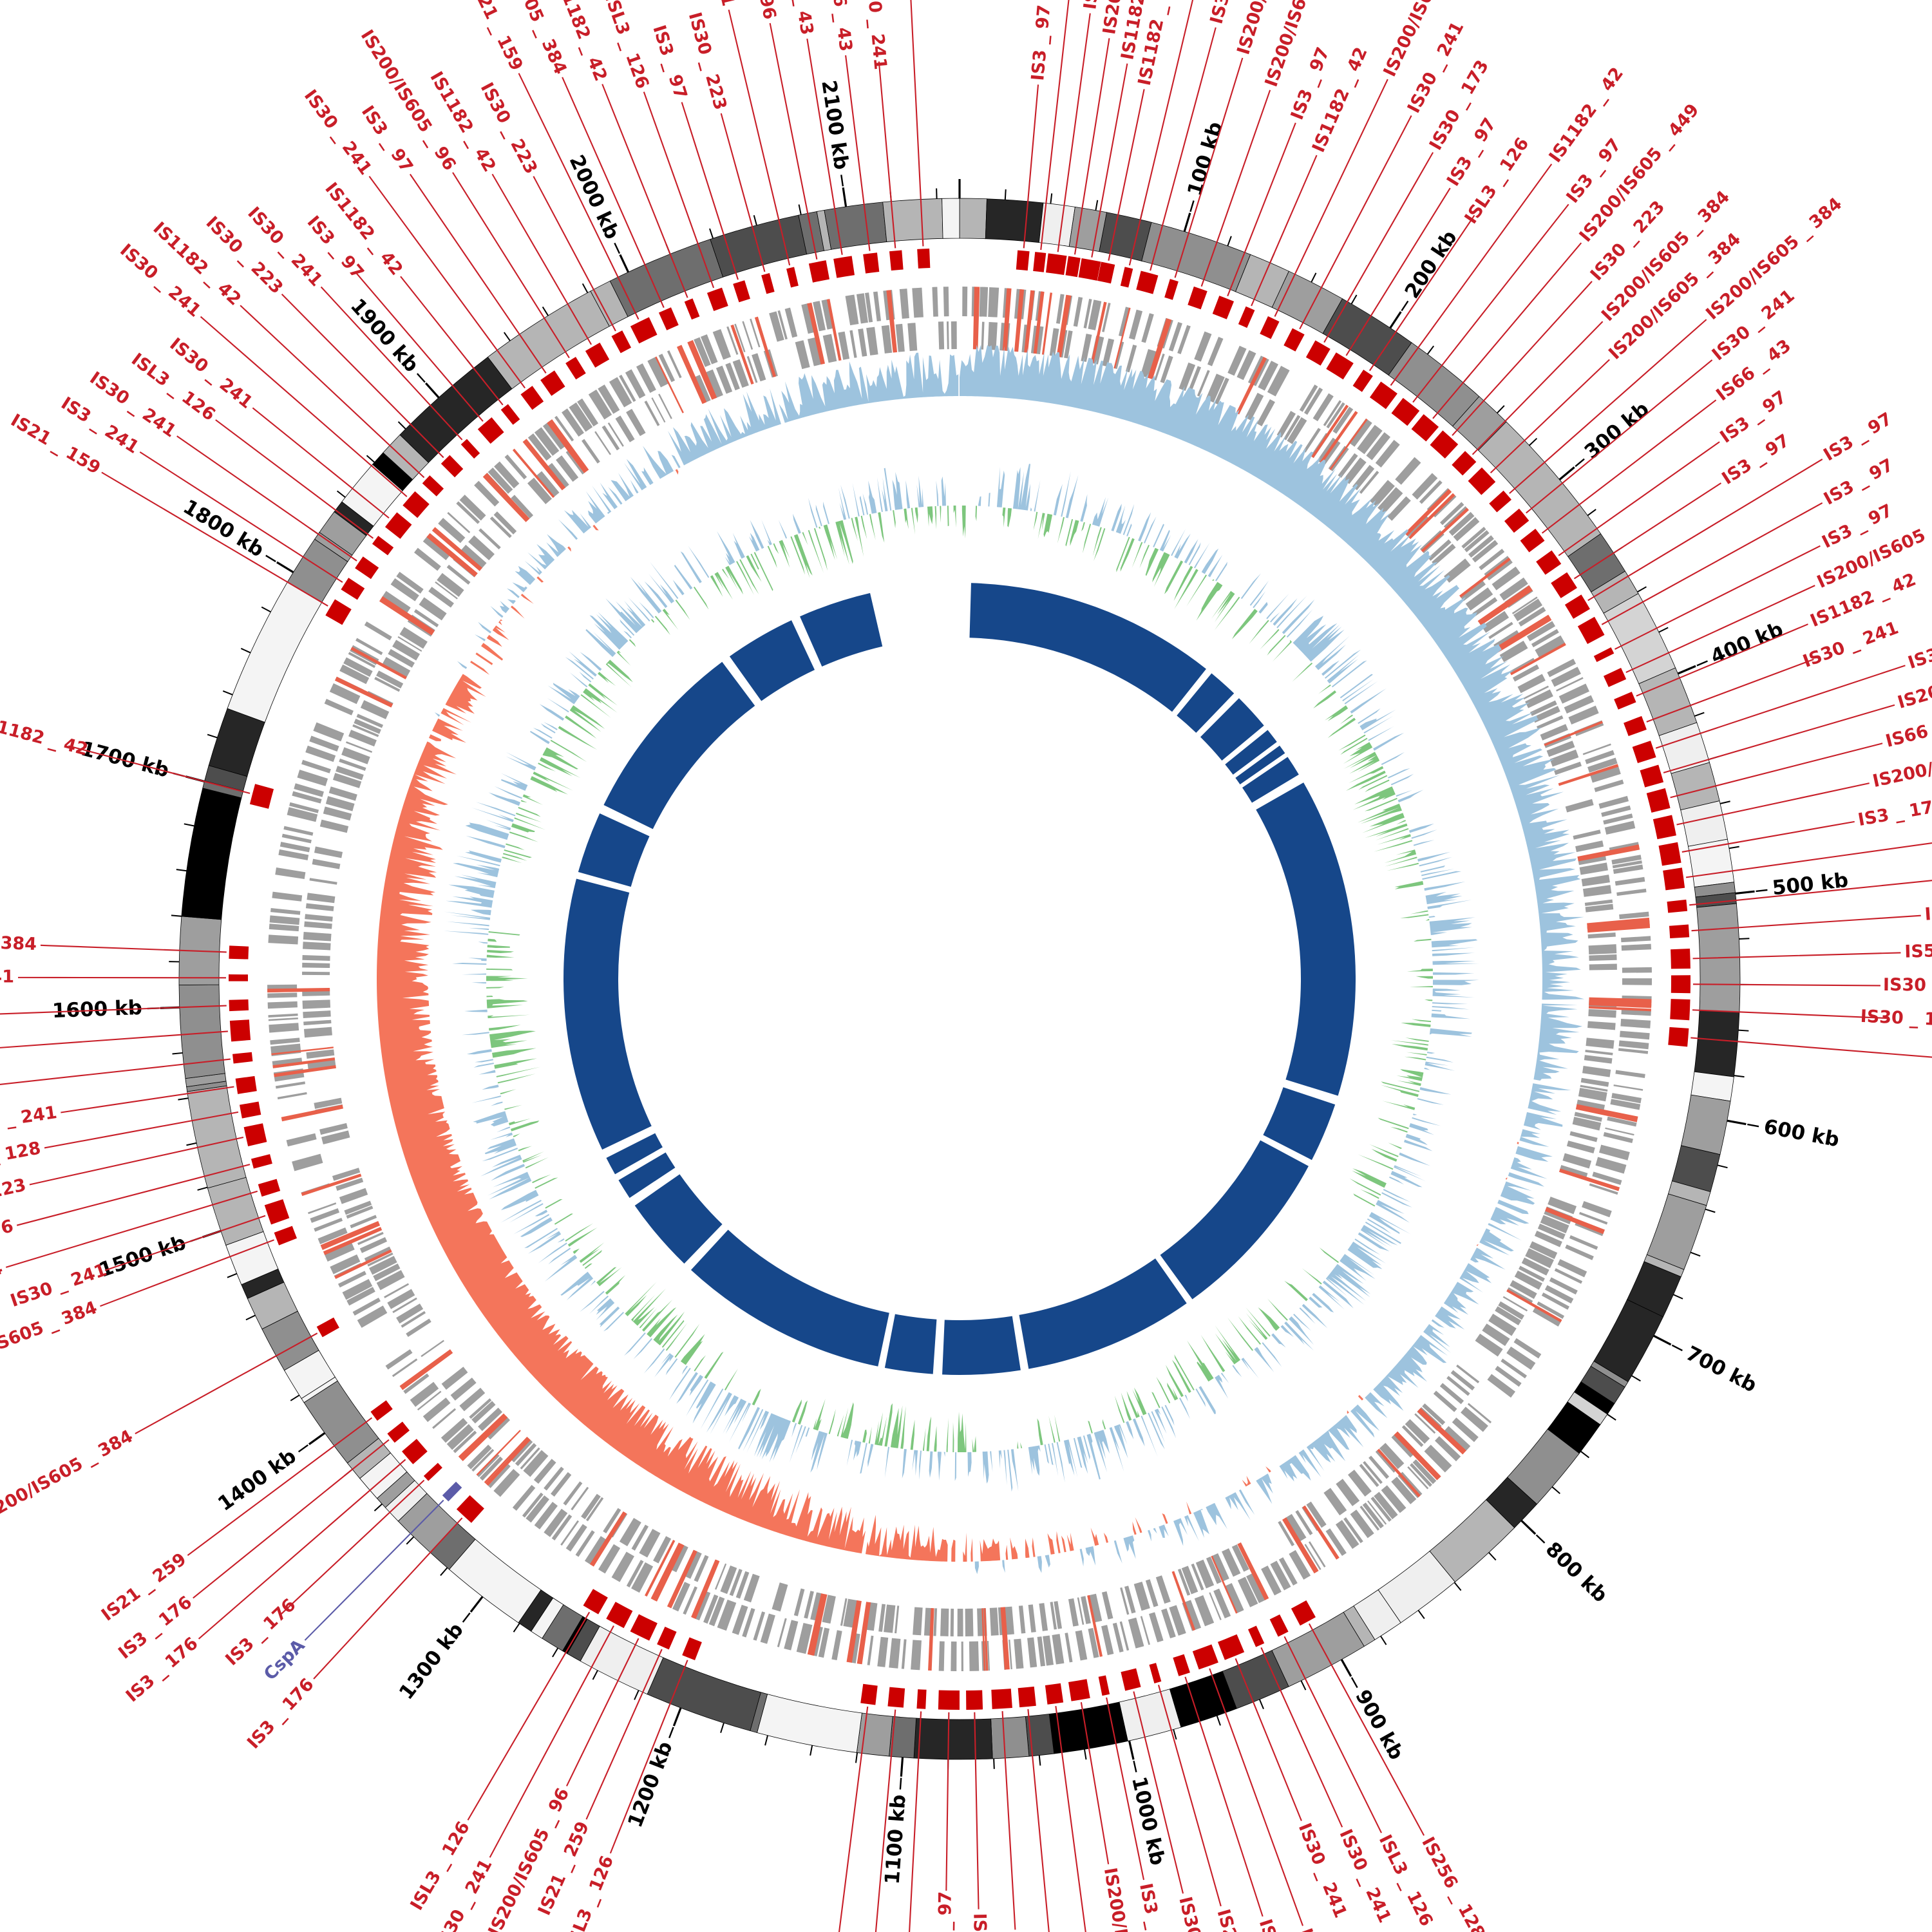 Image resolution: width=1932 pixels, height=1932 pixels. Describe the element at coordinates (835, 125) in the screenshot. I see `position-tick-label: 2100 kb` at that location.